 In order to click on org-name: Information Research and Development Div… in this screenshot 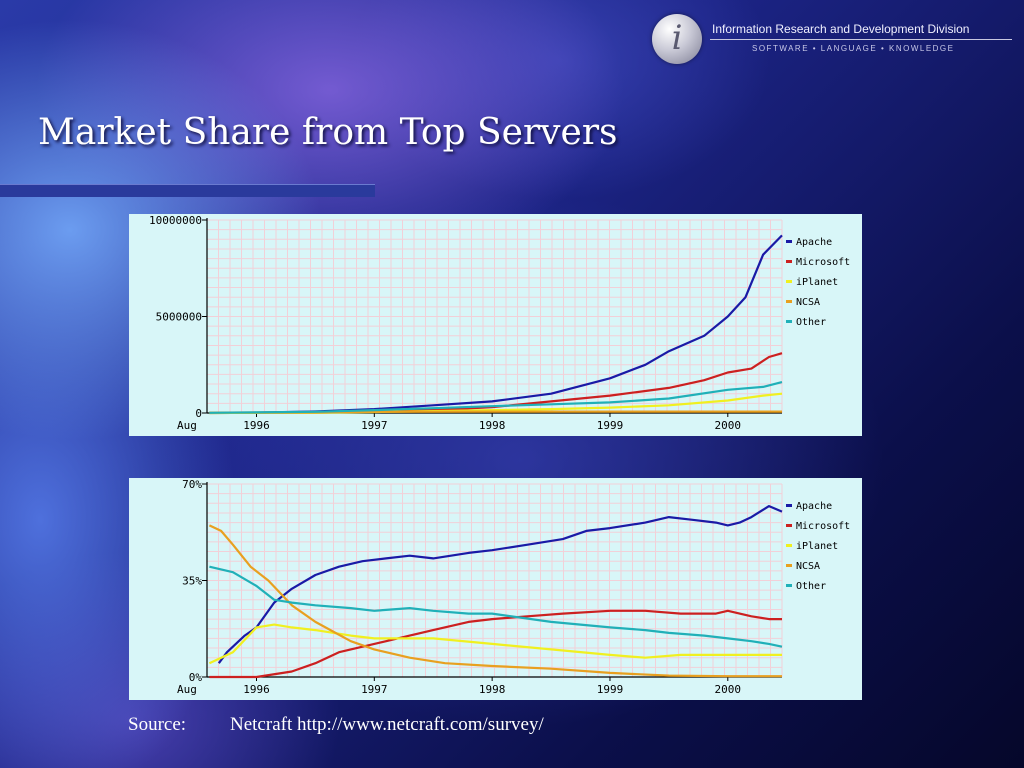, I will do `click(841, 29)`.